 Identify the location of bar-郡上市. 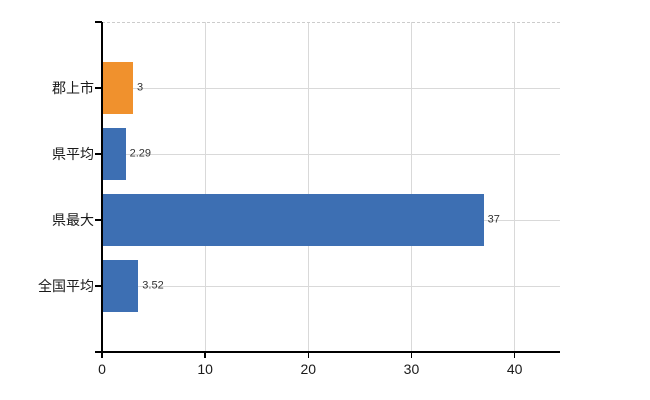
(118, 88).